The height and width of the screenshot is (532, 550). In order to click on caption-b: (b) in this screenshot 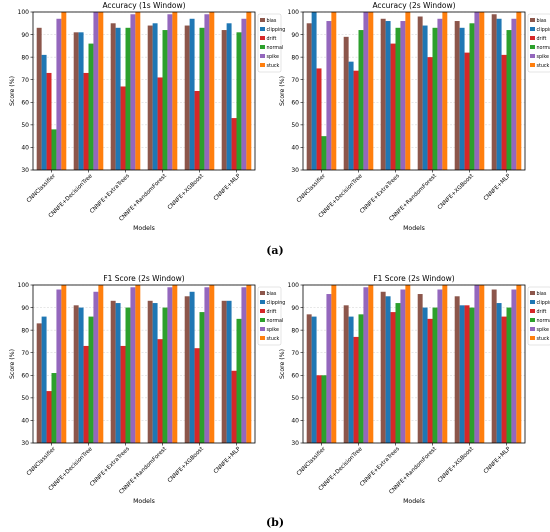, I will do `click(275, 522)`.